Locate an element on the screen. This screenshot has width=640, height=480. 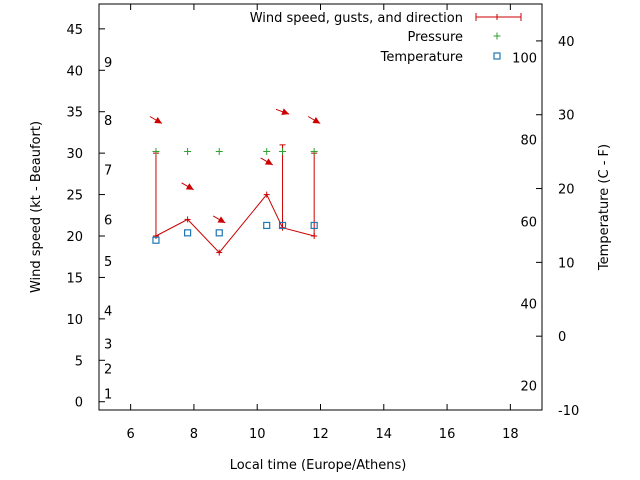
x-tick-label: 10 is located at coordinates (257, 434).